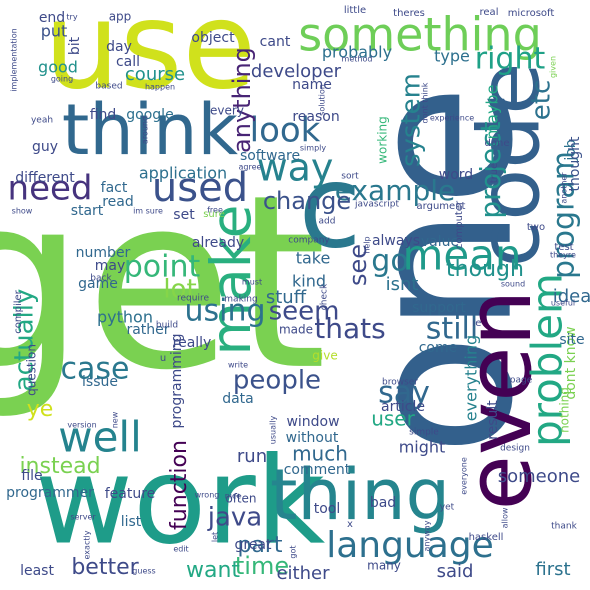 This screenshot has width=590, height=590. Describe the element at coordinates (455, 571) in the screenshot. I see `cloud-word-said: said` at that location.